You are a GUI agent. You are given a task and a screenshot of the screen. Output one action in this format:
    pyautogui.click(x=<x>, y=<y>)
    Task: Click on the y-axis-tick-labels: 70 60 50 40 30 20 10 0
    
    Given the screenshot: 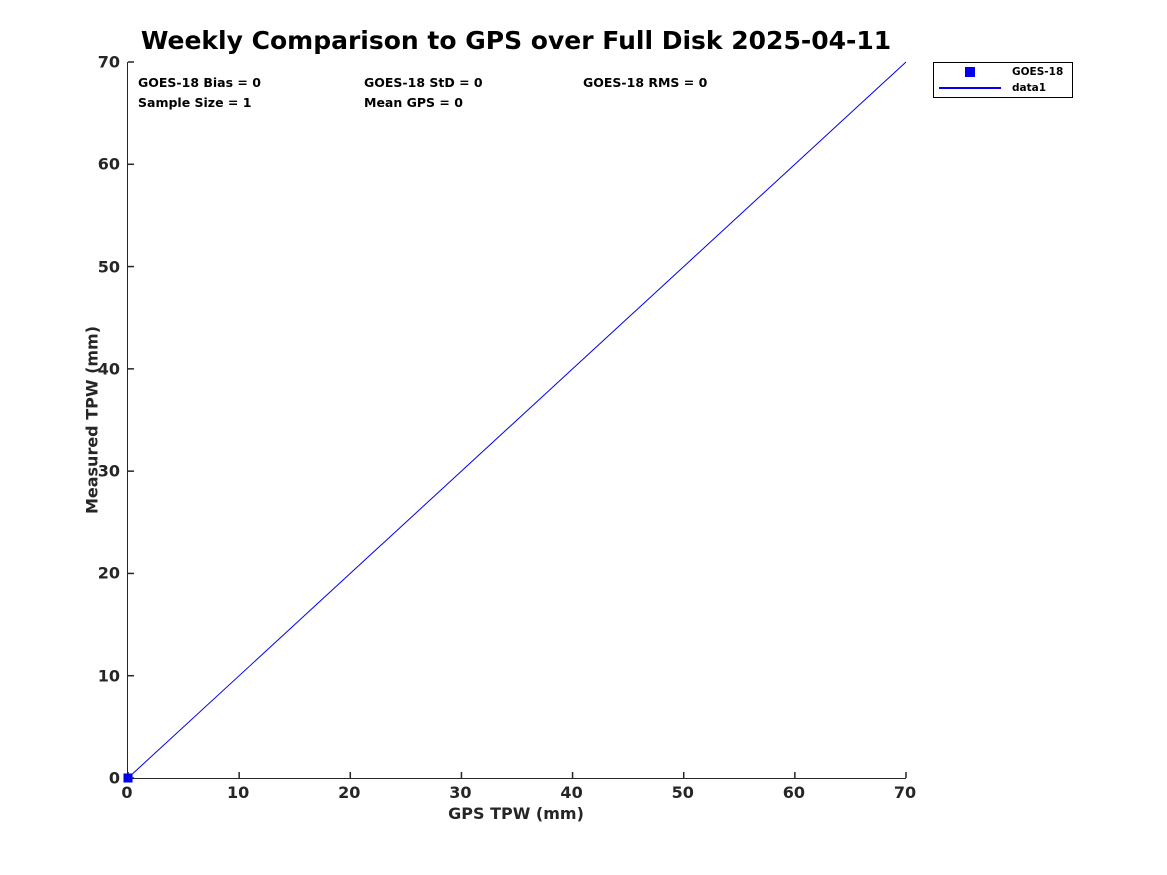 What is the action you would take?
    pyautogui.click(x=60, y=420)
    